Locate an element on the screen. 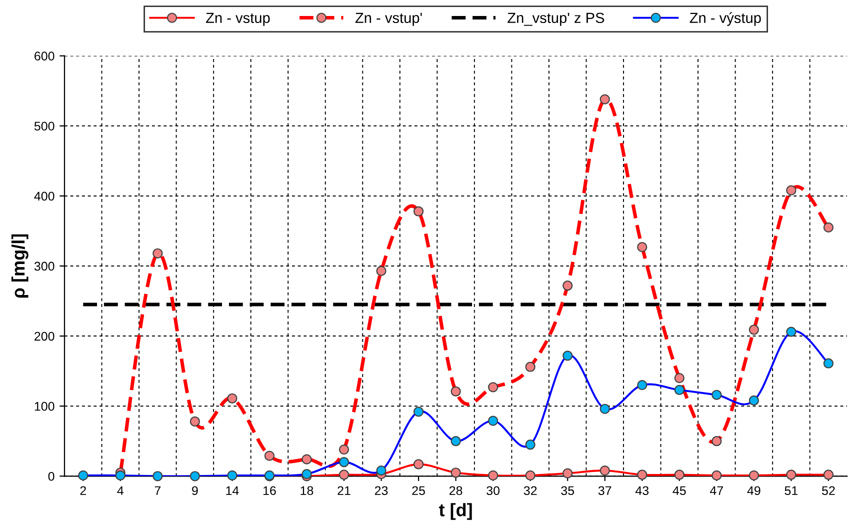 The image size is (860, 532). y-tick-label: 600 is located at coordinates (44, 56).